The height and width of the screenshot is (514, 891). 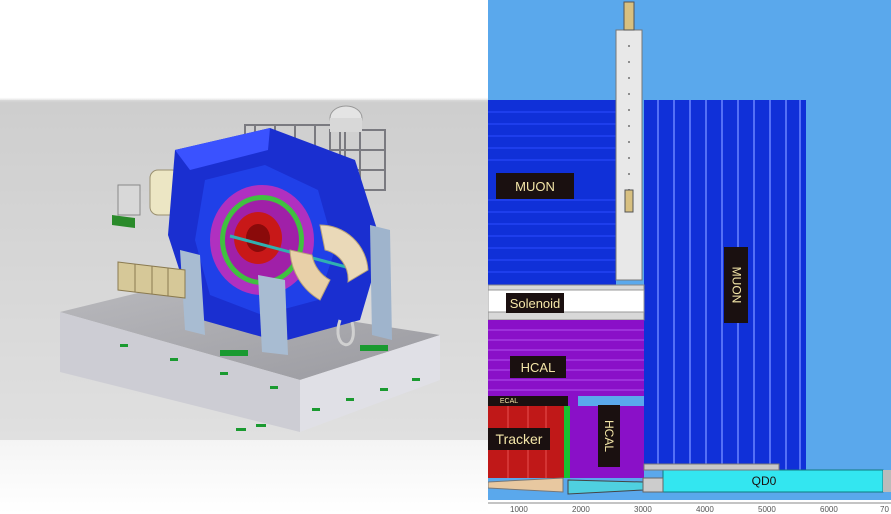 What do you see at coordinates (370, 383) in the screenshot?
I see `base-slab-side` at bounding box center [370, 383].